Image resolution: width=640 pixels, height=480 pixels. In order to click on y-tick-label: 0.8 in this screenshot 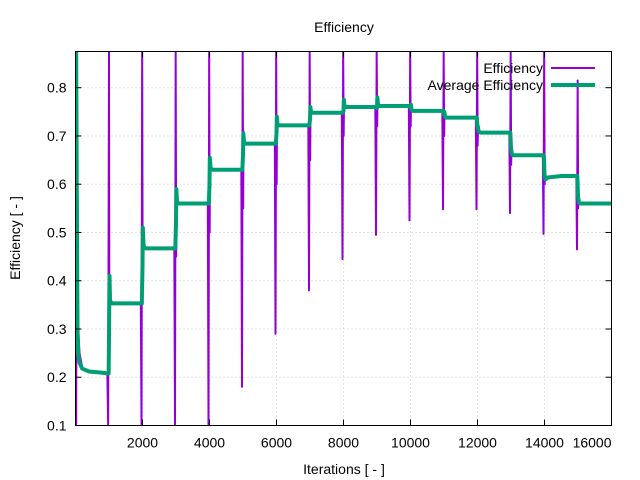, I will do `click(57, 88)`.